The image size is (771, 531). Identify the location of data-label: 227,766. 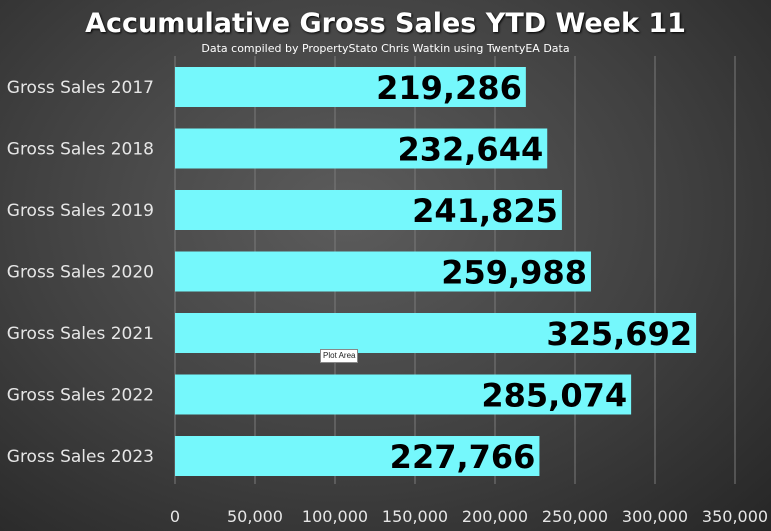
(463, 457).